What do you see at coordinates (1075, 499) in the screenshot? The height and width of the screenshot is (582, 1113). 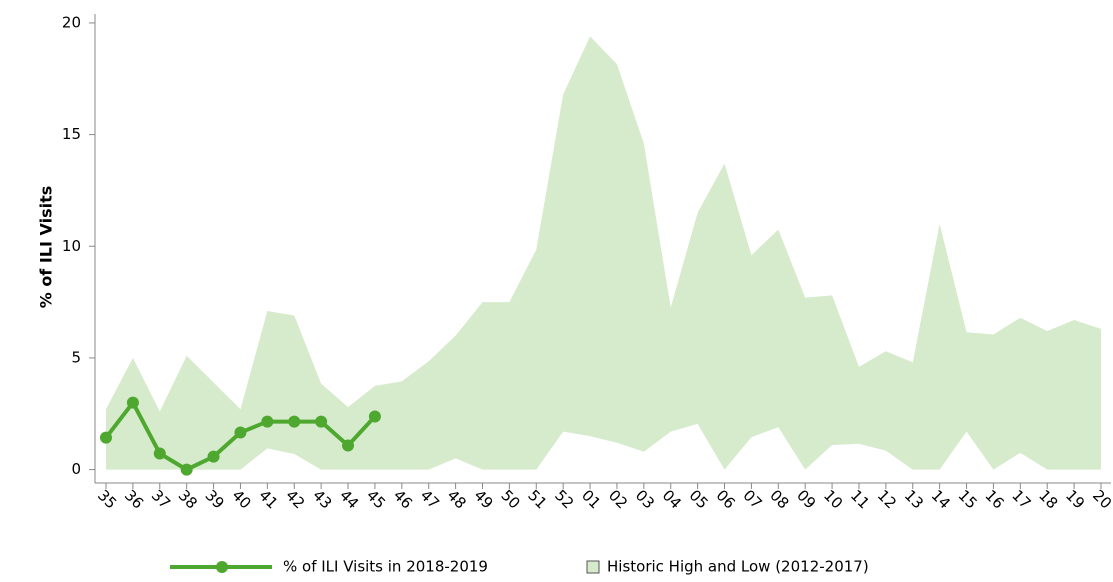 I see `x-tick-label: 19` at bounding box center [1075, 499].